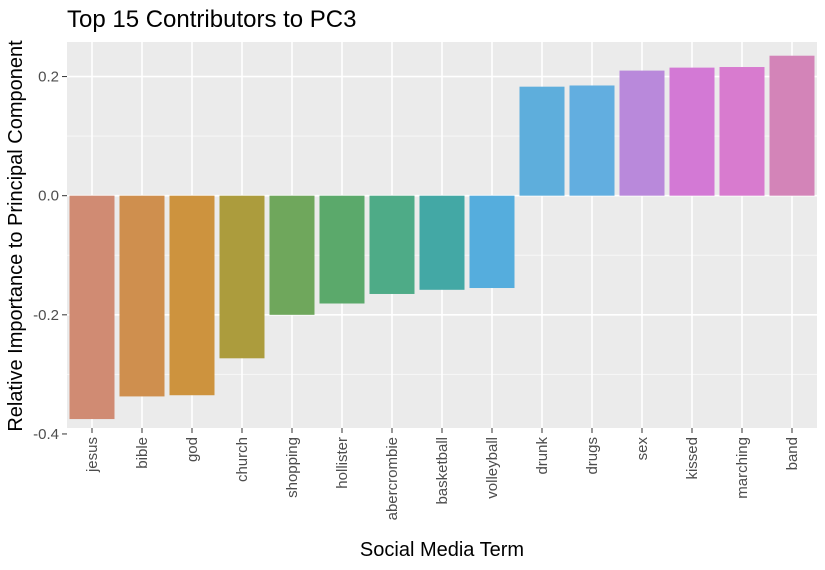 The height and width of the screenshot is (570, 825). What do you see at coordinates (342, 463) in the screenshot?
I see `x-tick-label-hollister: hollister` at bounding box center [342, 463].